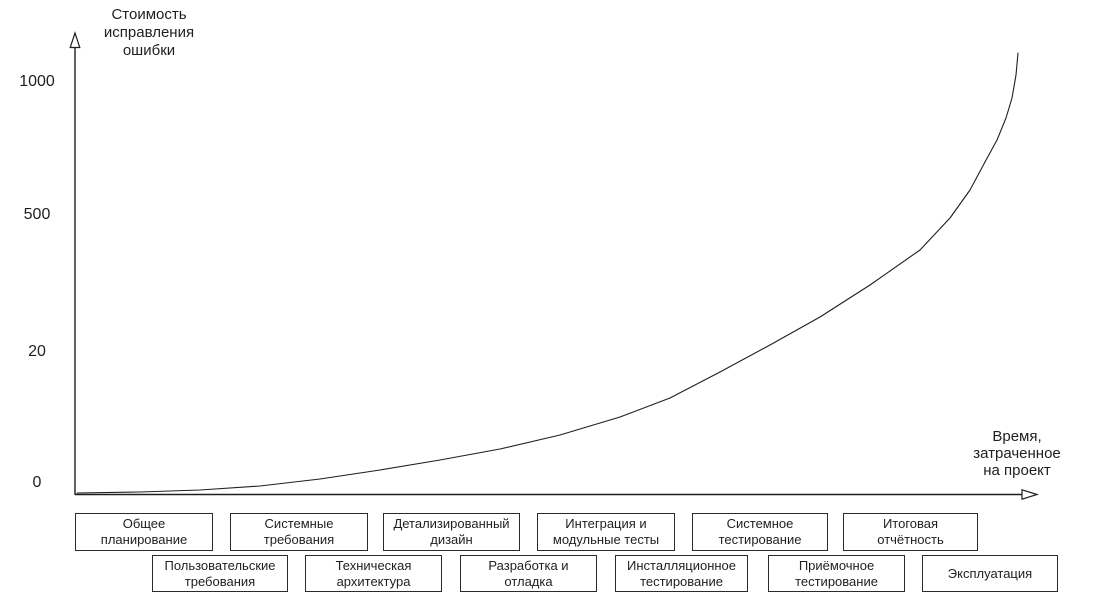 This screenshot has width=1099, height=606. Describe the element at coordinates (37, 351) in the screenshot. I see `y-tick-label-20: 20` at that location.